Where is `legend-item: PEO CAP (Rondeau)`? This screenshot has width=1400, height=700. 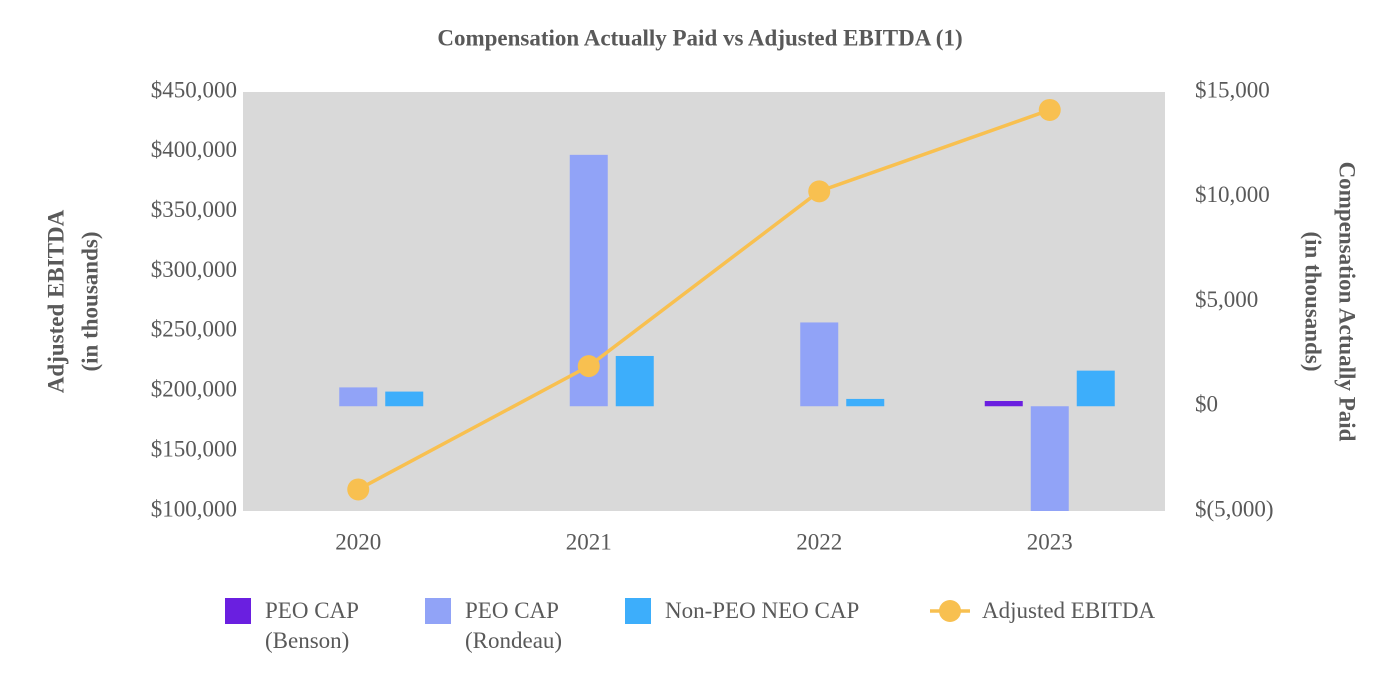
legend-item: PEO CAP (Rondeau) is located at coordinates (515, 626).